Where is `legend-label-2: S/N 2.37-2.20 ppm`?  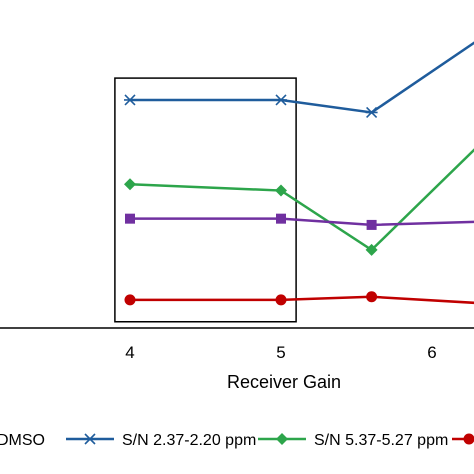
legend-label-2: S/N 2.37-2.20 ppm is located at coordinates (189, 440).